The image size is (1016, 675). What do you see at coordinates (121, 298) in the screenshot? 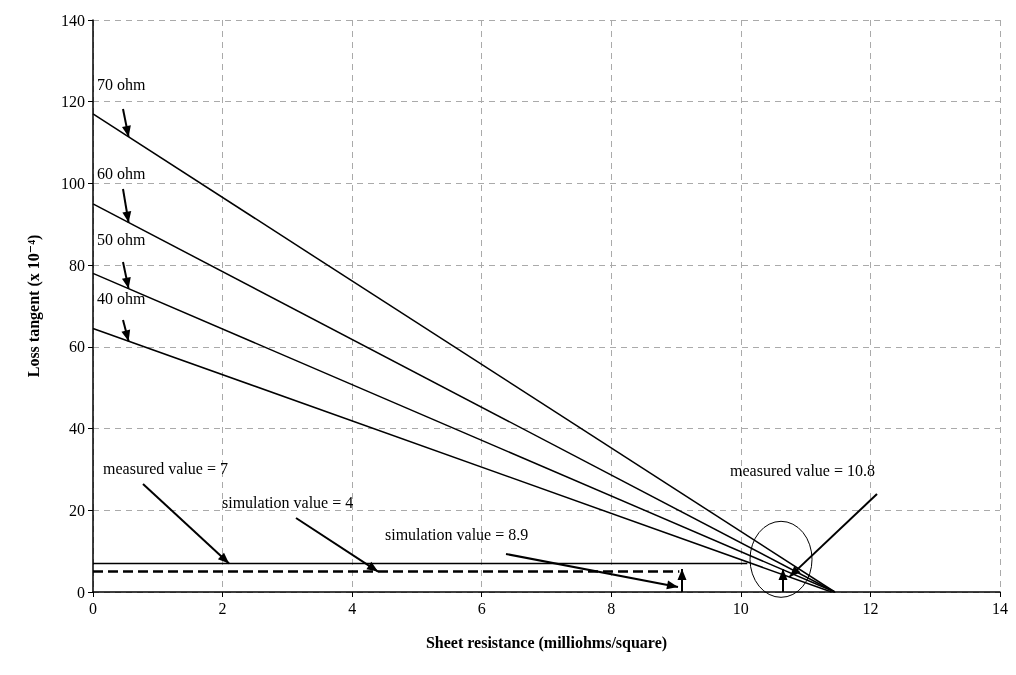
I see `legend-label: 40 ohm` at bounding box center [121, 298].